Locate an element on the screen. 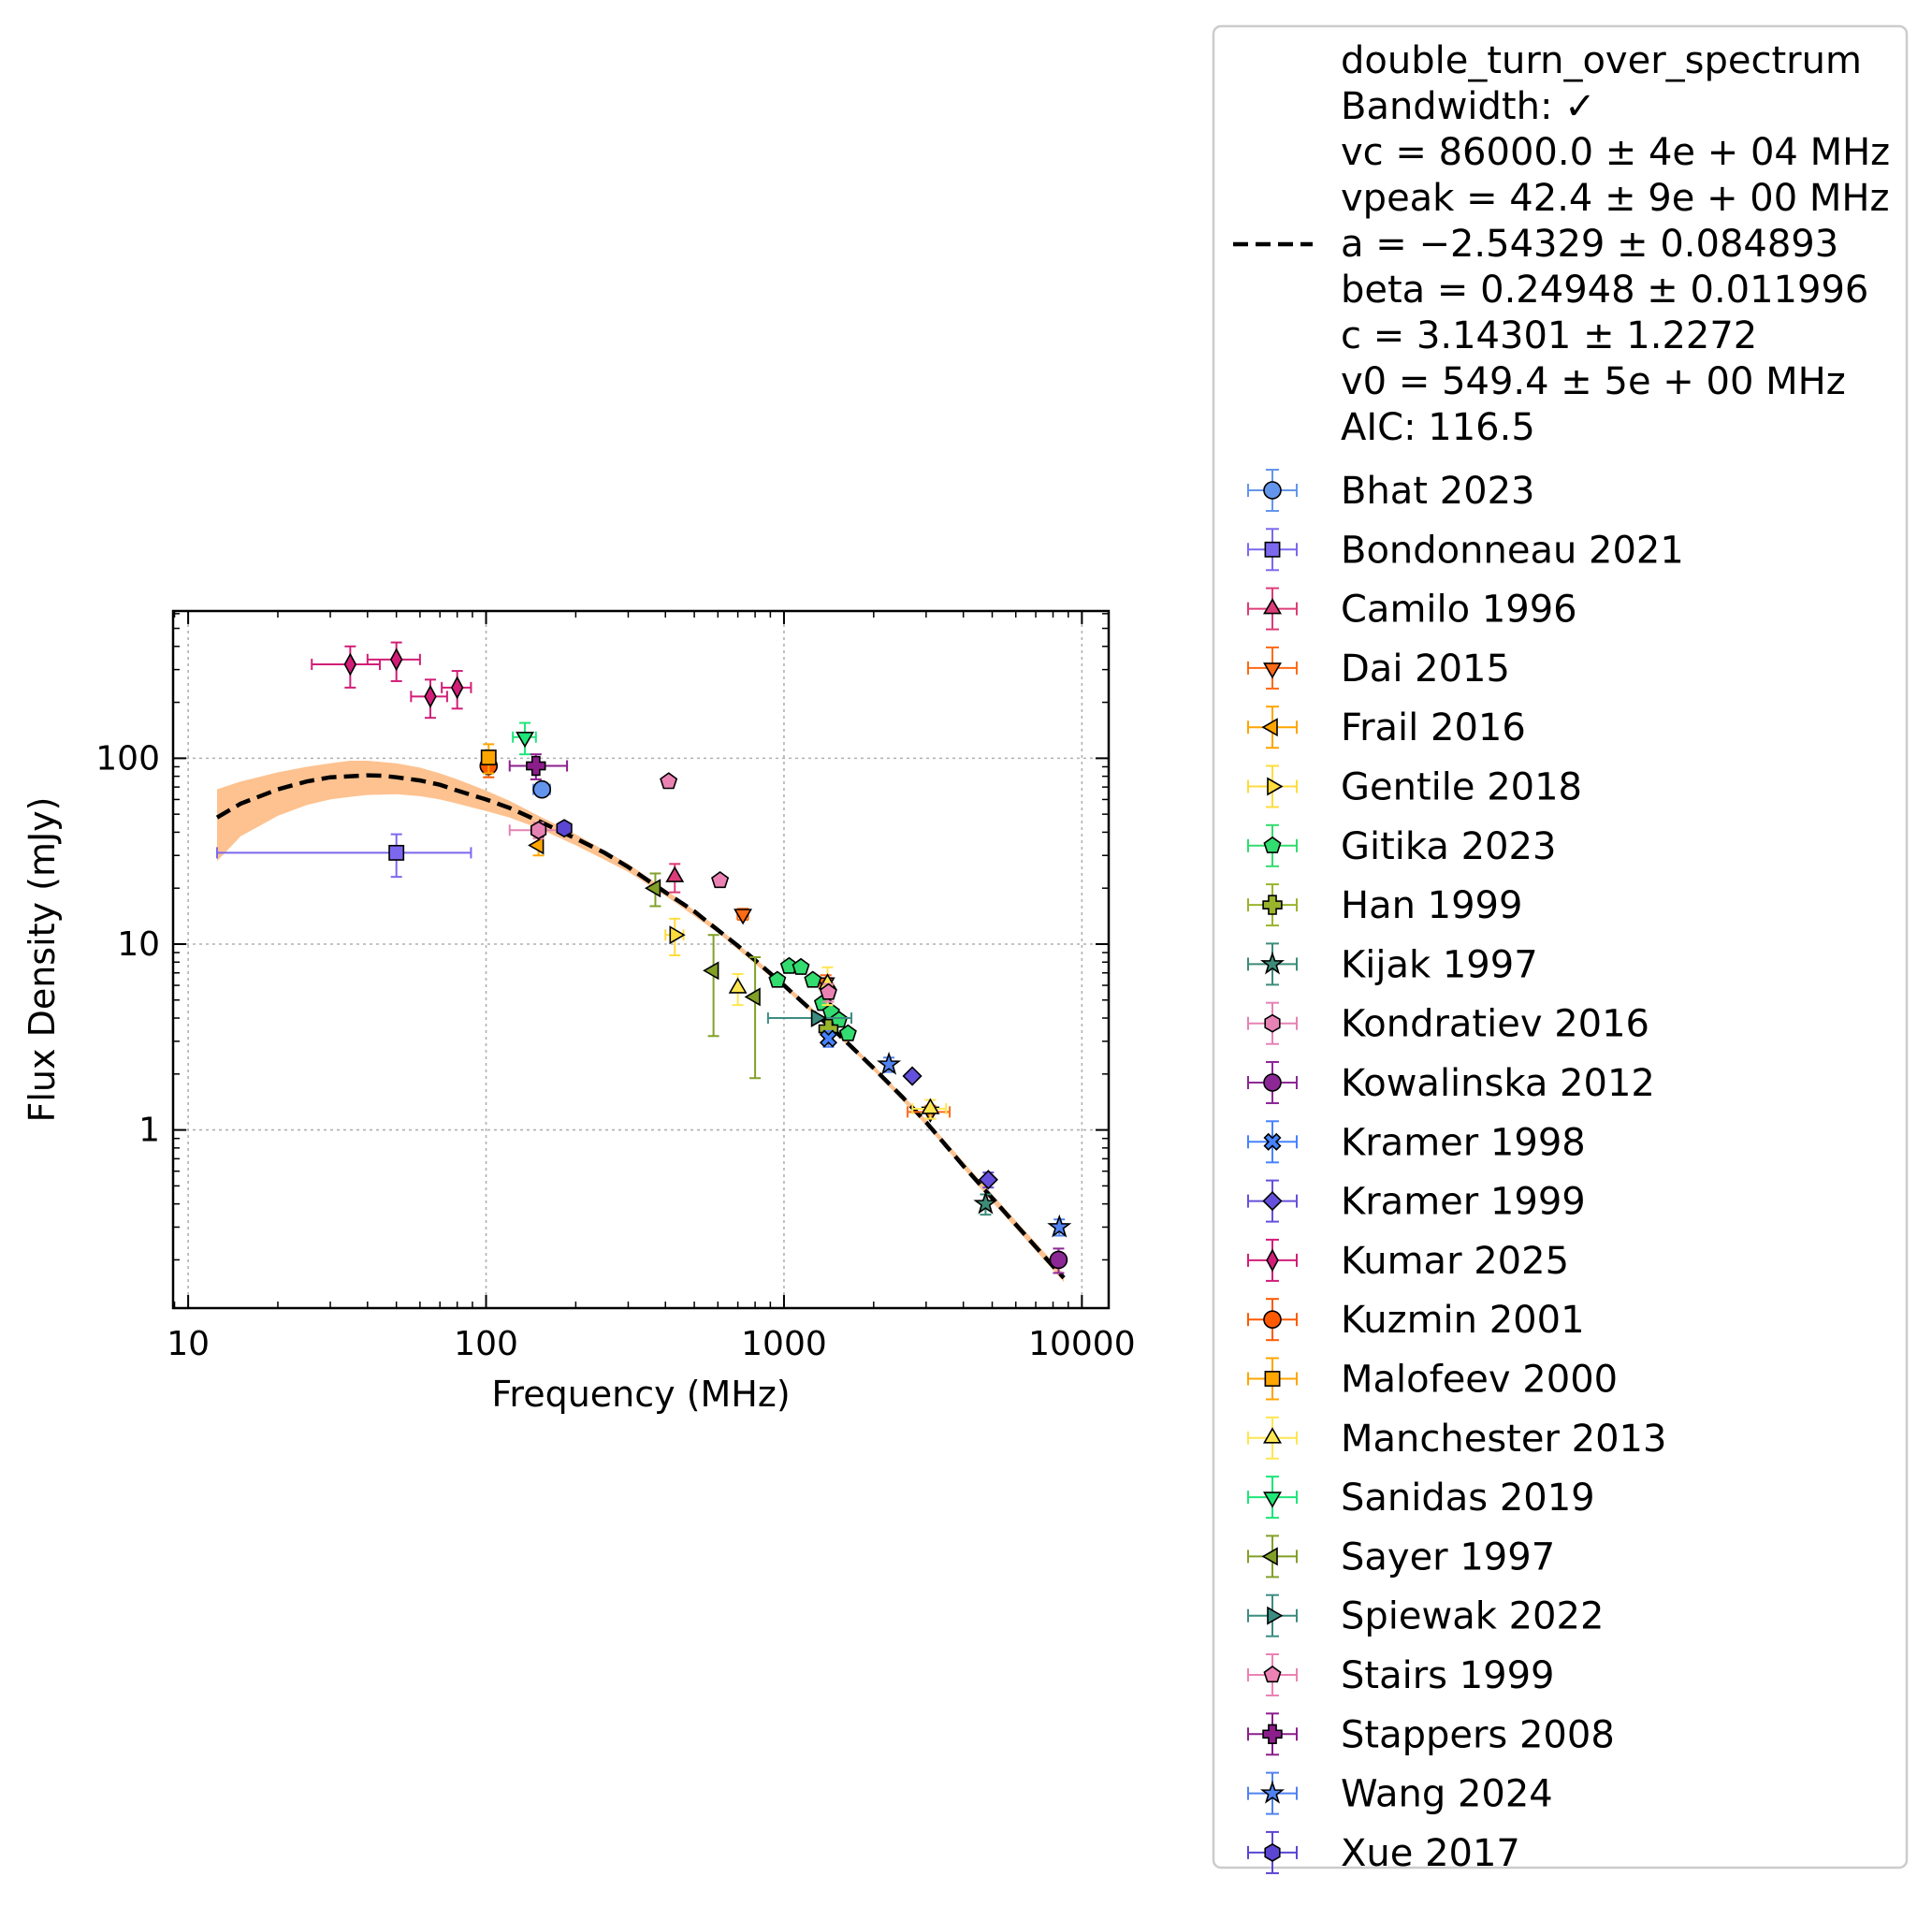 Image resolution: width=1932 pixels, height=1906 pixels. legend-entry: Kuzmin 2001 is located at coordinates (1416, 1320).